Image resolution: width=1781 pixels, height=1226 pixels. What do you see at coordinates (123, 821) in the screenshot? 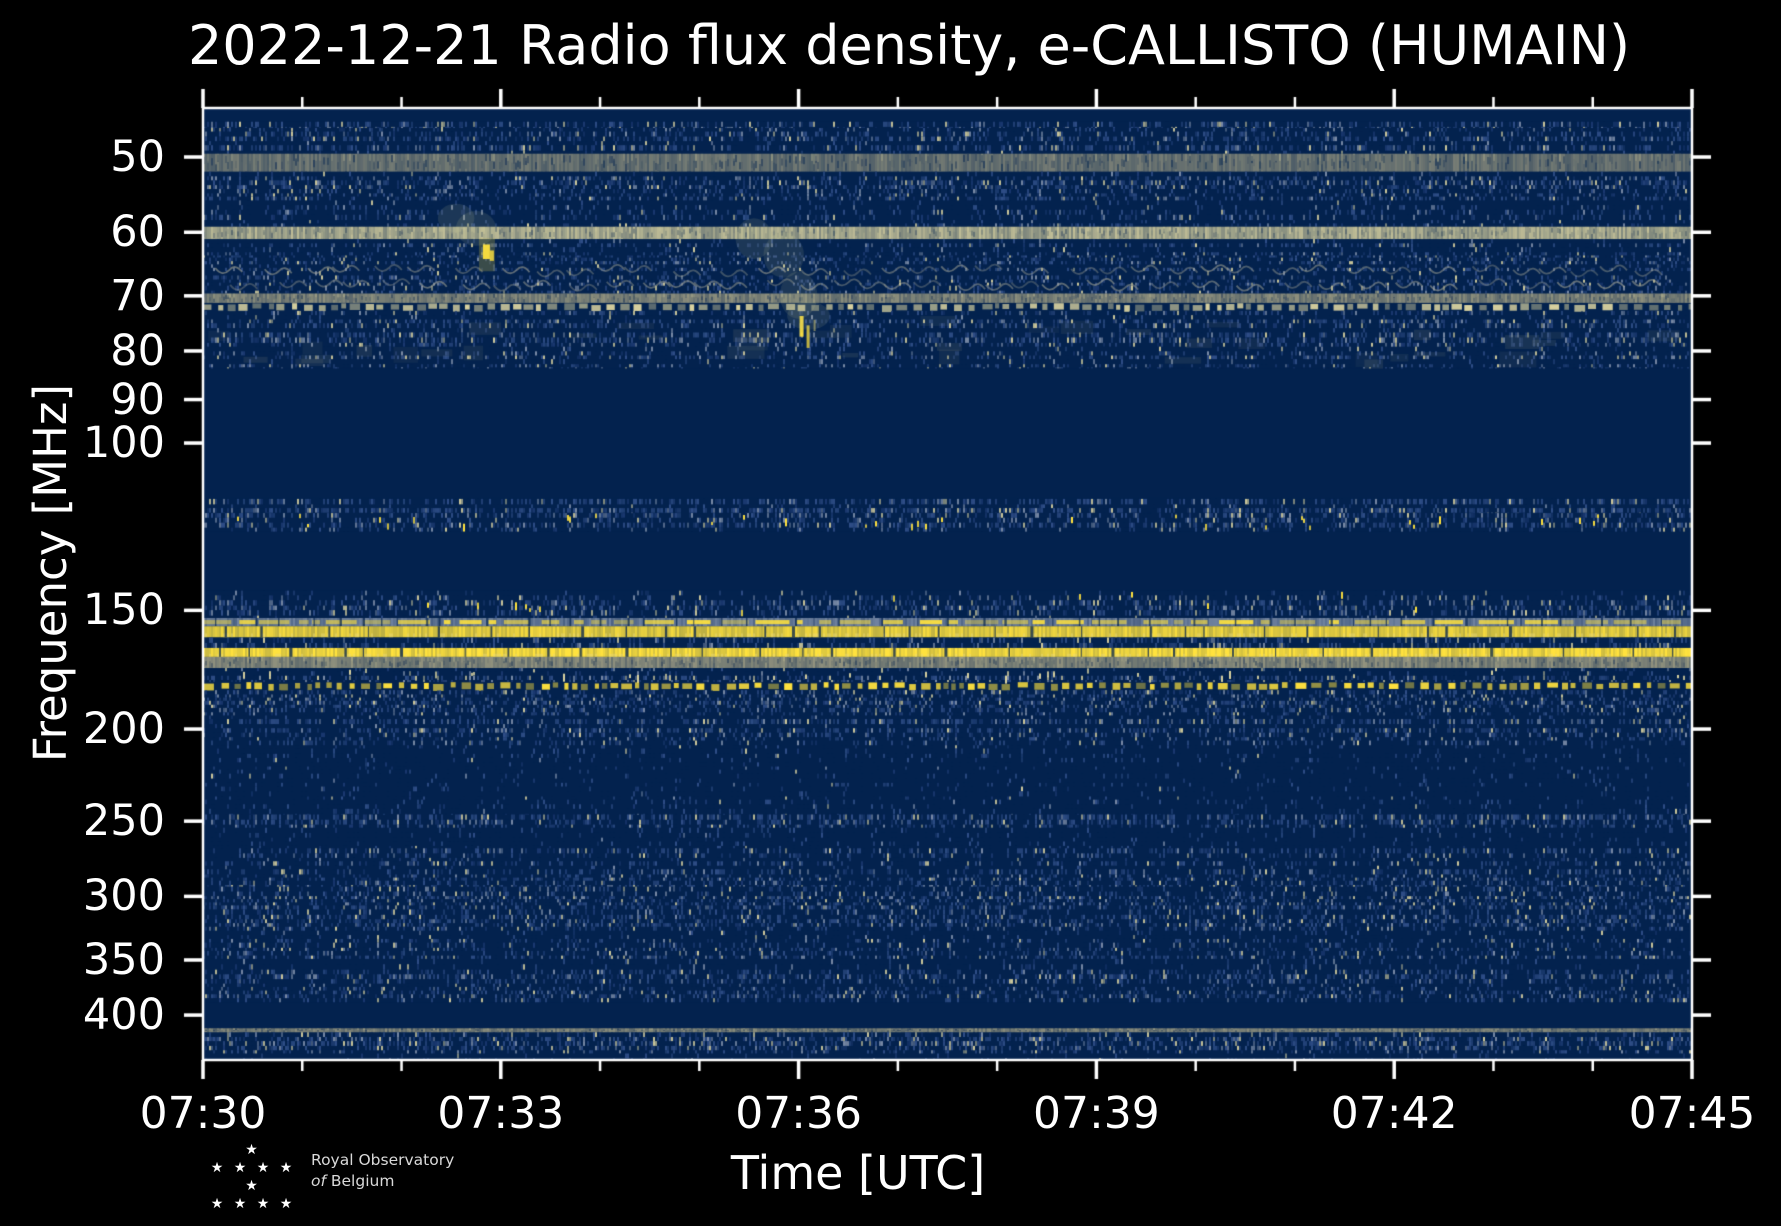
I see `y-tick-label: 250` at bounding box center [123, 821].